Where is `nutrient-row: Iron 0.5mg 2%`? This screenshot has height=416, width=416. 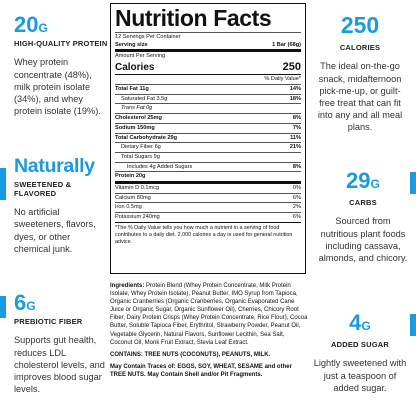 nutrient-row: Iron 0.5mg 2% is located at coordinates (208, 206).